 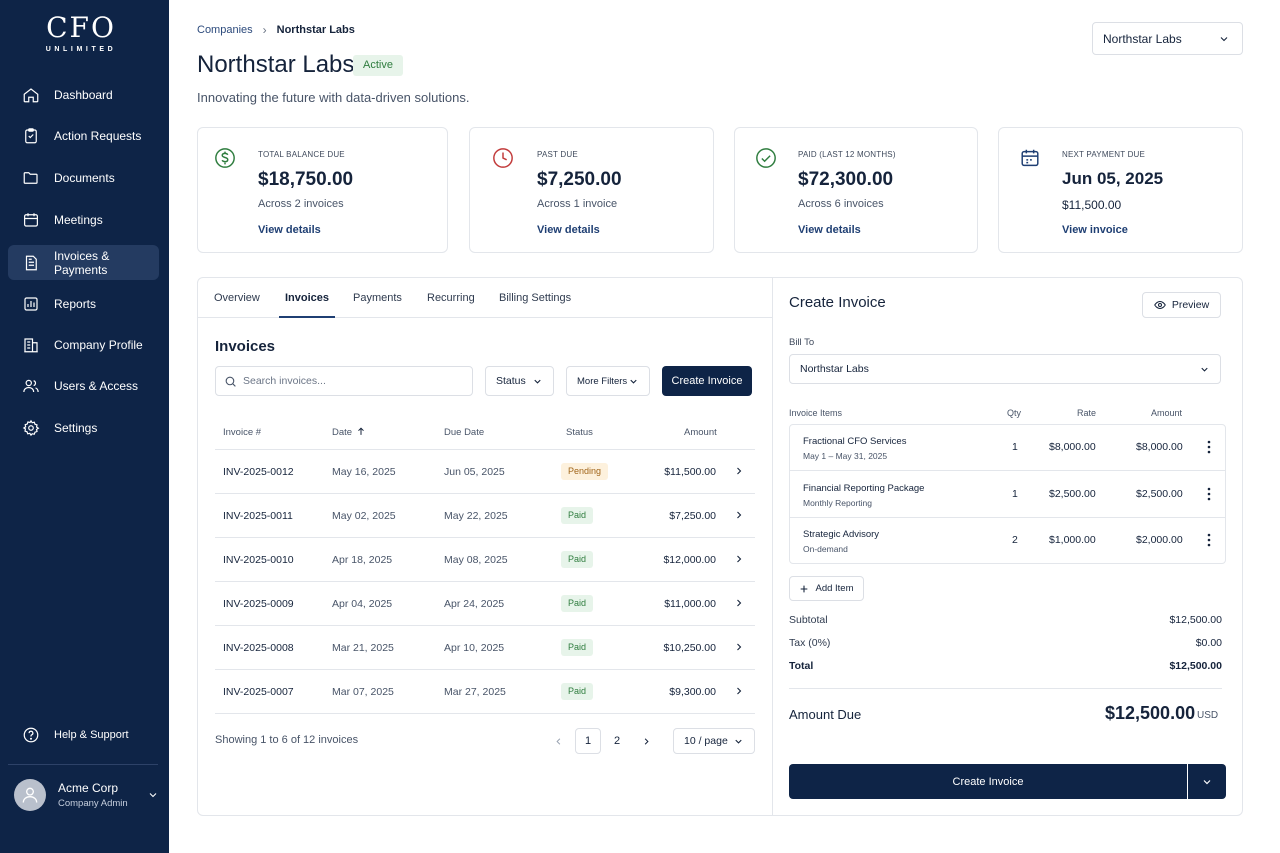 What do you see at coordinates (83, 735) in the screenshot?
I see `help-support-link: Help & Support` at bounding box center [83, 735].